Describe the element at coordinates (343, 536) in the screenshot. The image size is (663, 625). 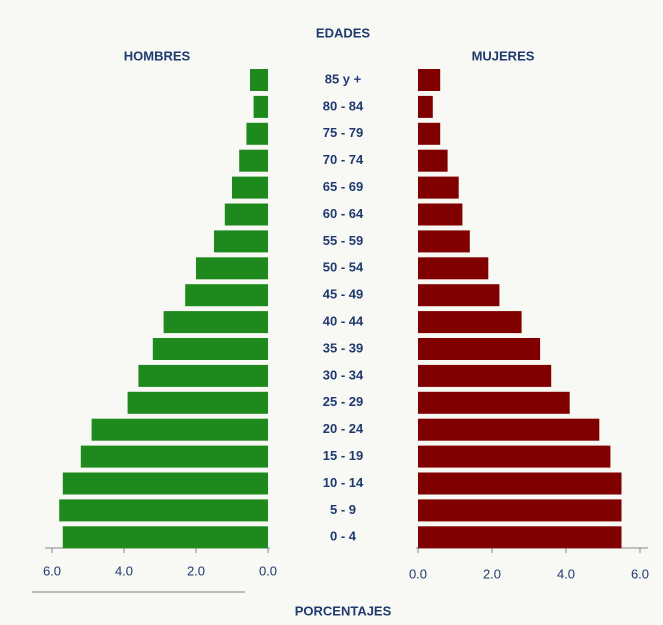
I see `category-label: 0 - 4` at that location.